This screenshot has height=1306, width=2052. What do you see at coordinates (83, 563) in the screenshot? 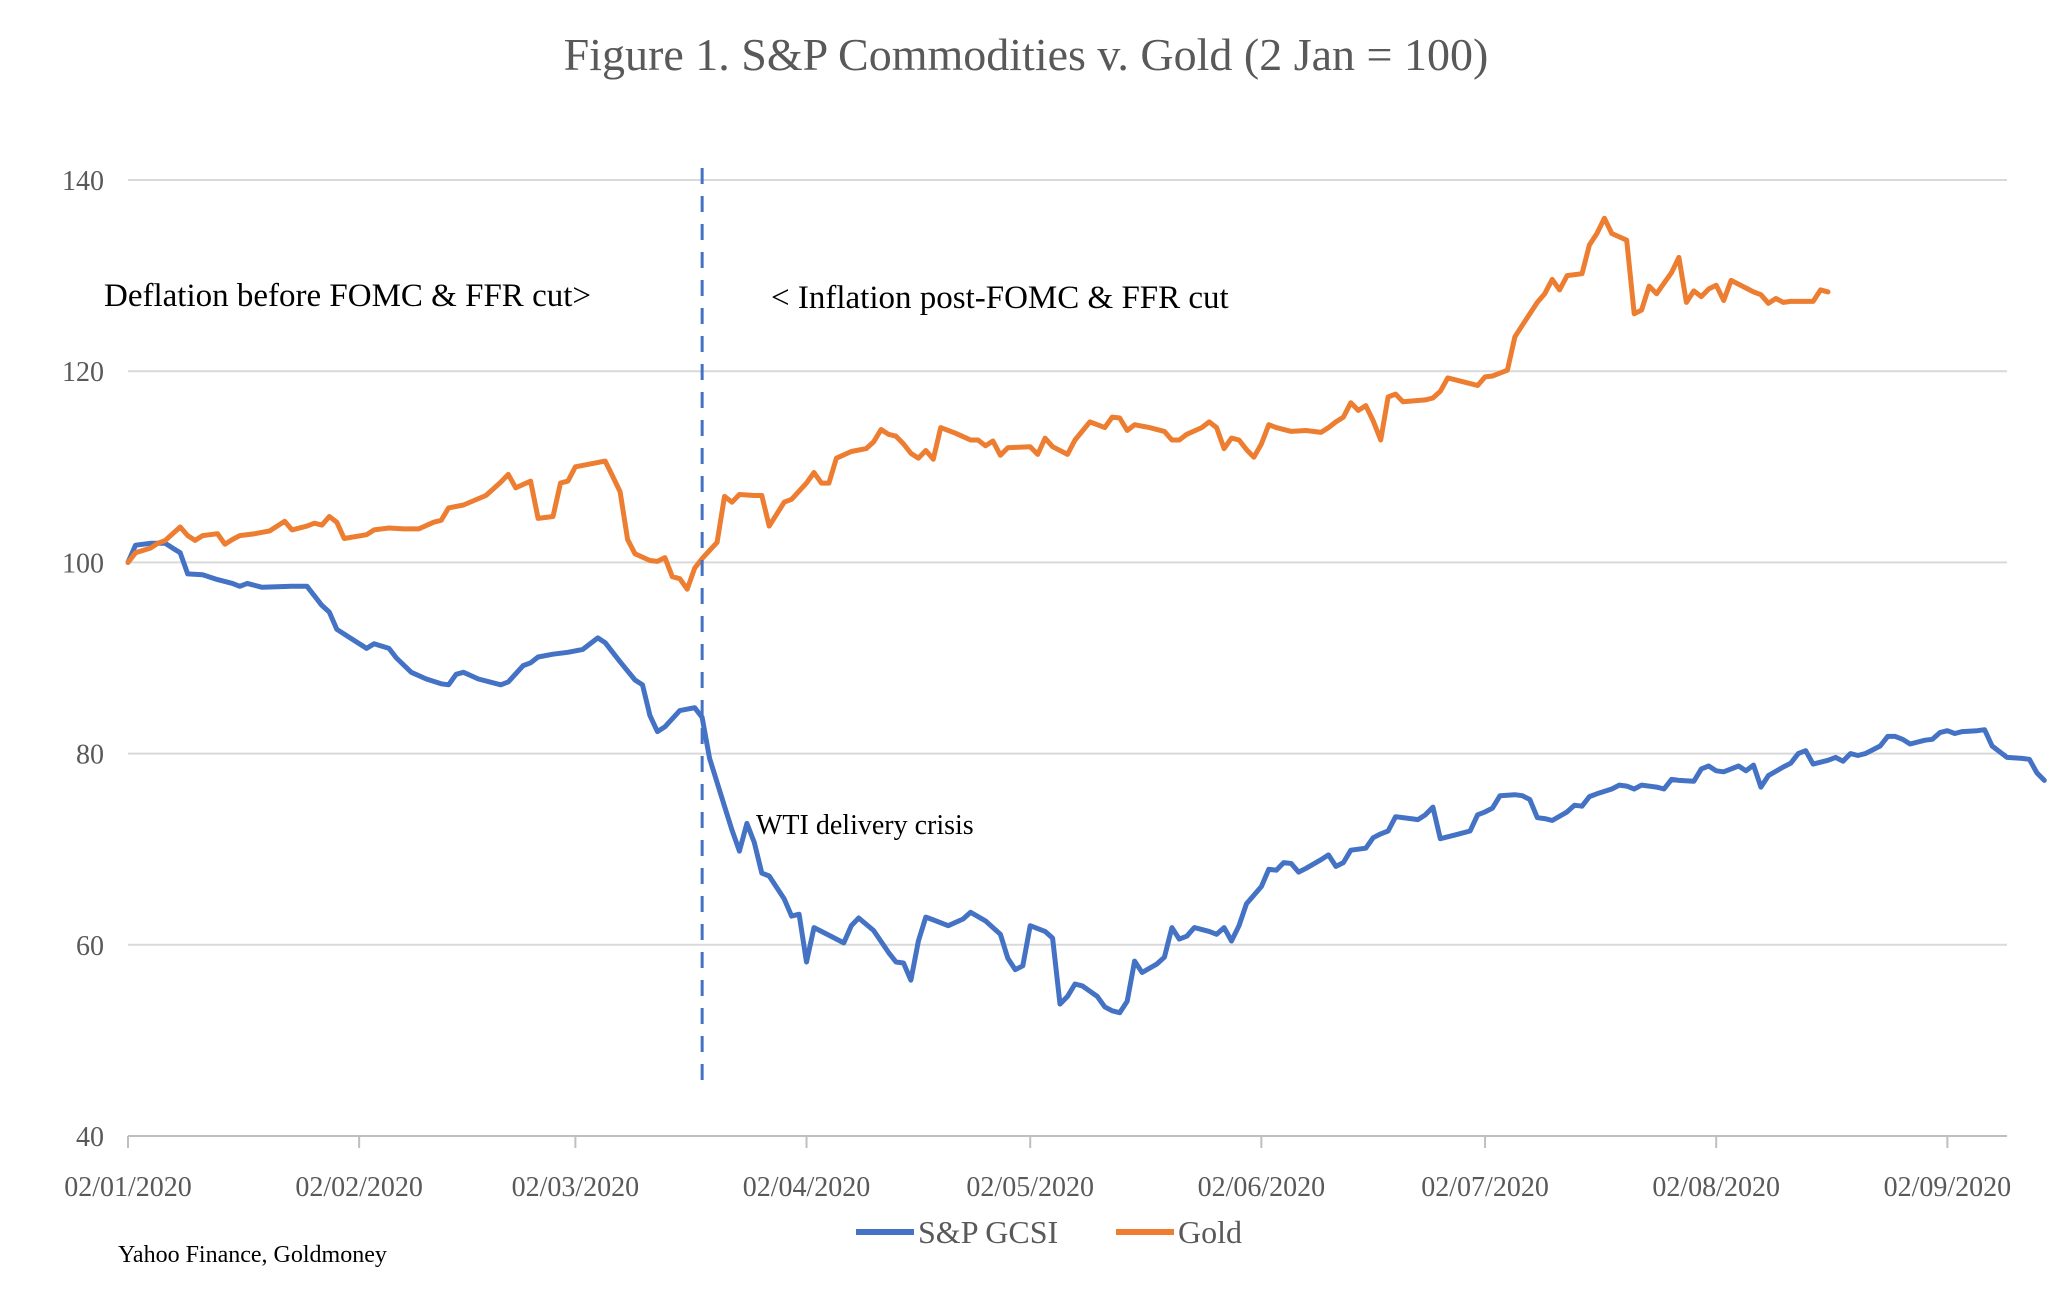
I see `y-tick-label: 100` at bounding box center [83, 563].